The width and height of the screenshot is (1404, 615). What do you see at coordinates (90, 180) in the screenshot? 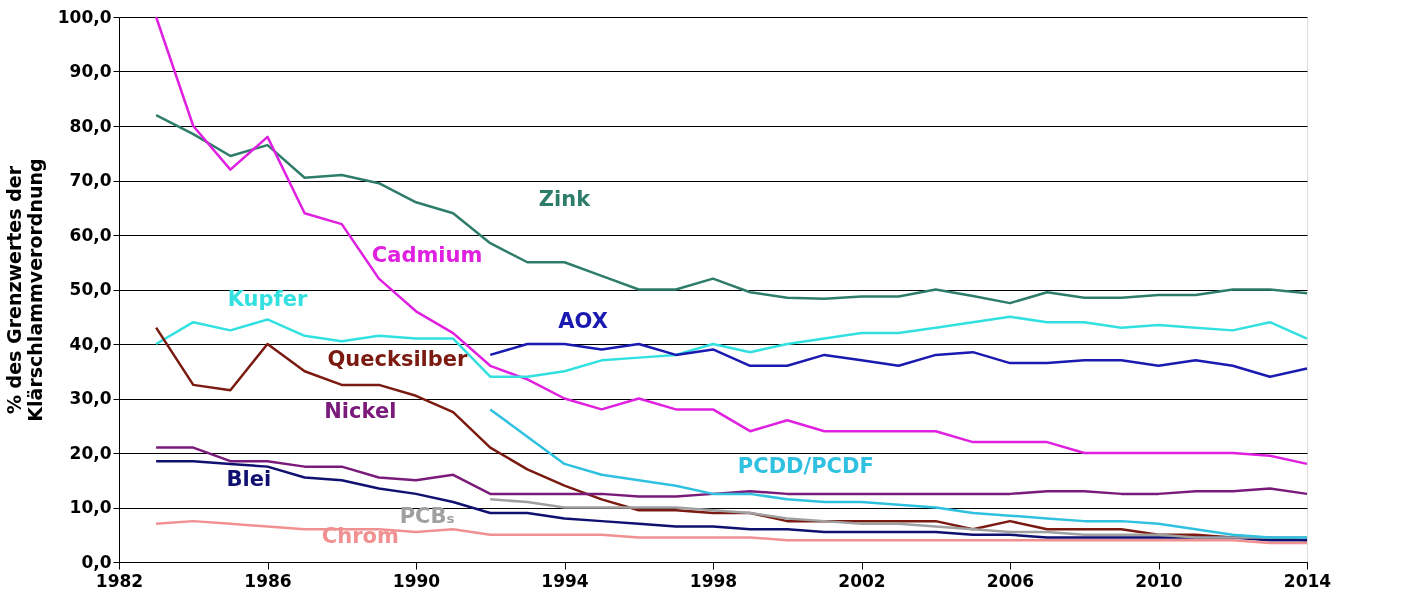
I see `y-tick-label: 70,0` at bounding box center [90, 180].